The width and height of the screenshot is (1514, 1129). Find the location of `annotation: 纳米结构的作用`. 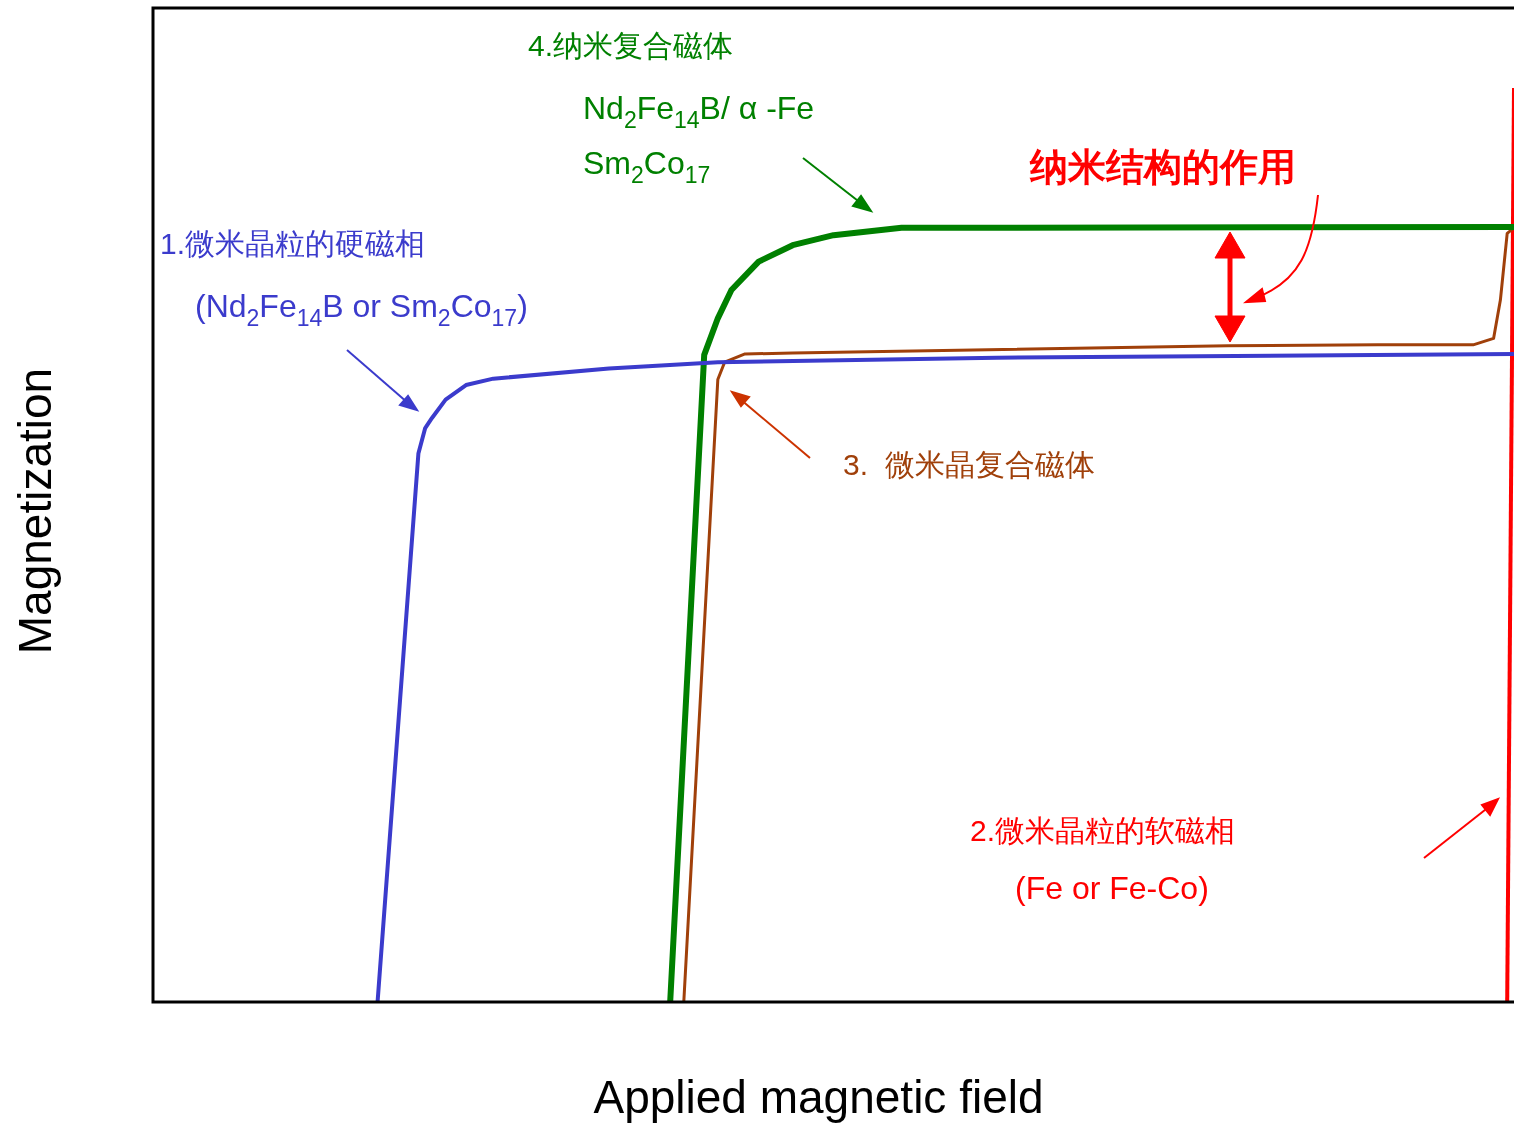

annotation: 纳米结构的作用 is located at coordinates (1162, 167).